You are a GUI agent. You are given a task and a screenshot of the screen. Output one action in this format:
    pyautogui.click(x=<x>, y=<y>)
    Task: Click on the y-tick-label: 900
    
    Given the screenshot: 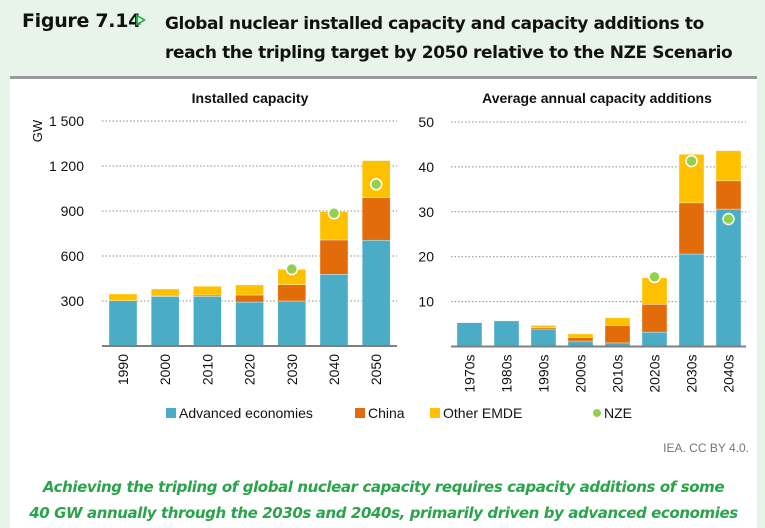 What is the action you would take?
    pyautogui.click(x=73, y=211)
    